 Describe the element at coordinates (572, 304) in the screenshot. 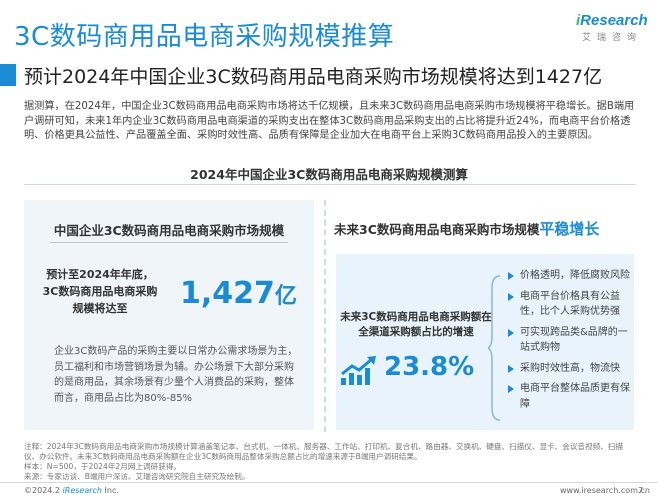

I see `reason-item: 电商平台价格具有公益性，比个人采购优势强` at that location.